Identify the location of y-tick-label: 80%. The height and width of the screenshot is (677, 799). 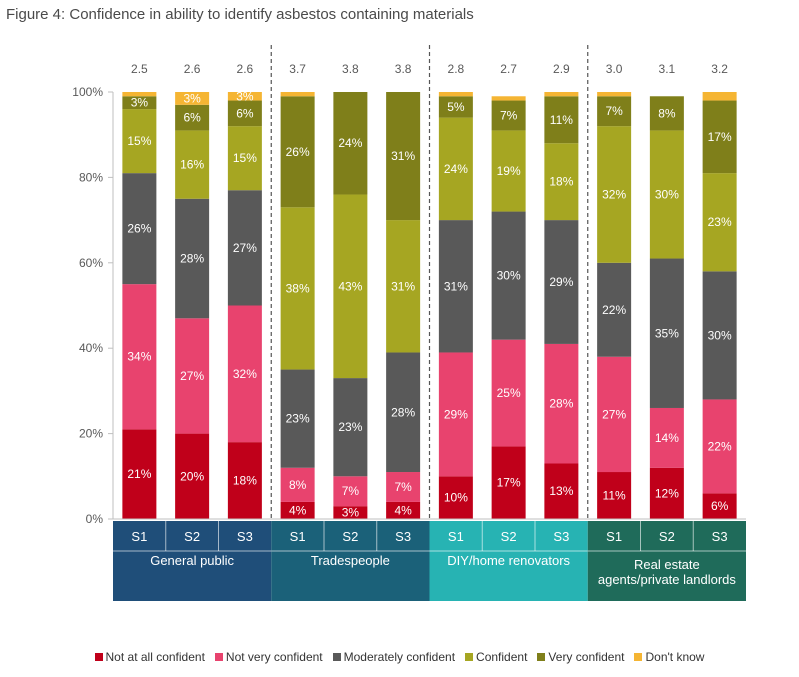
(91, 177).